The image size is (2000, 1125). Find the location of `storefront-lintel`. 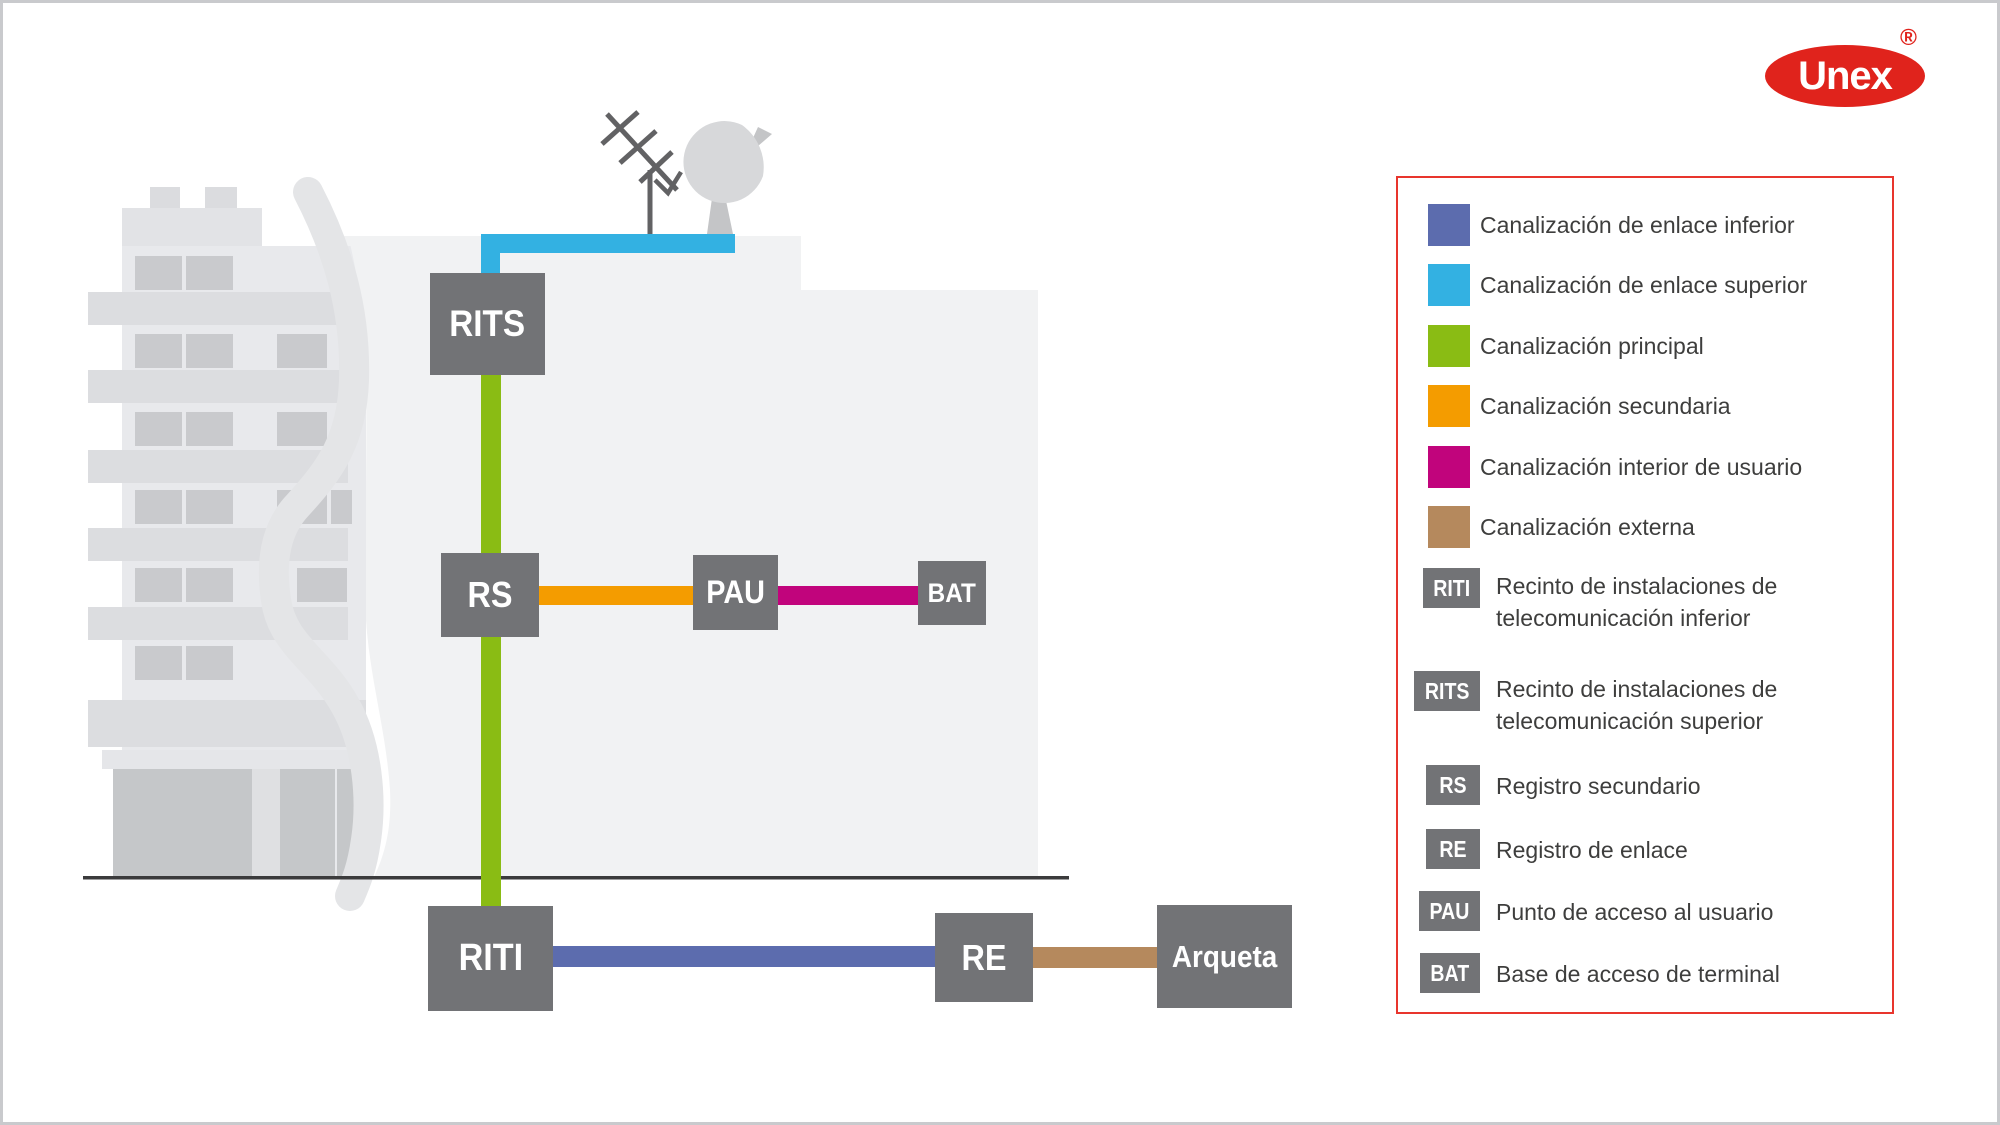

storefront-lintel is located at coordinates (234, 759).